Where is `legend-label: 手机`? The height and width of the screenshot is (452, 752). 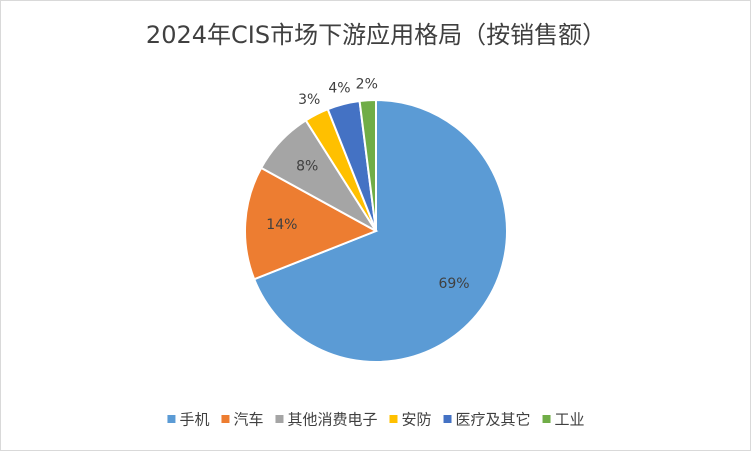
legend-label: 手机 is located at coordinates (194, 420).